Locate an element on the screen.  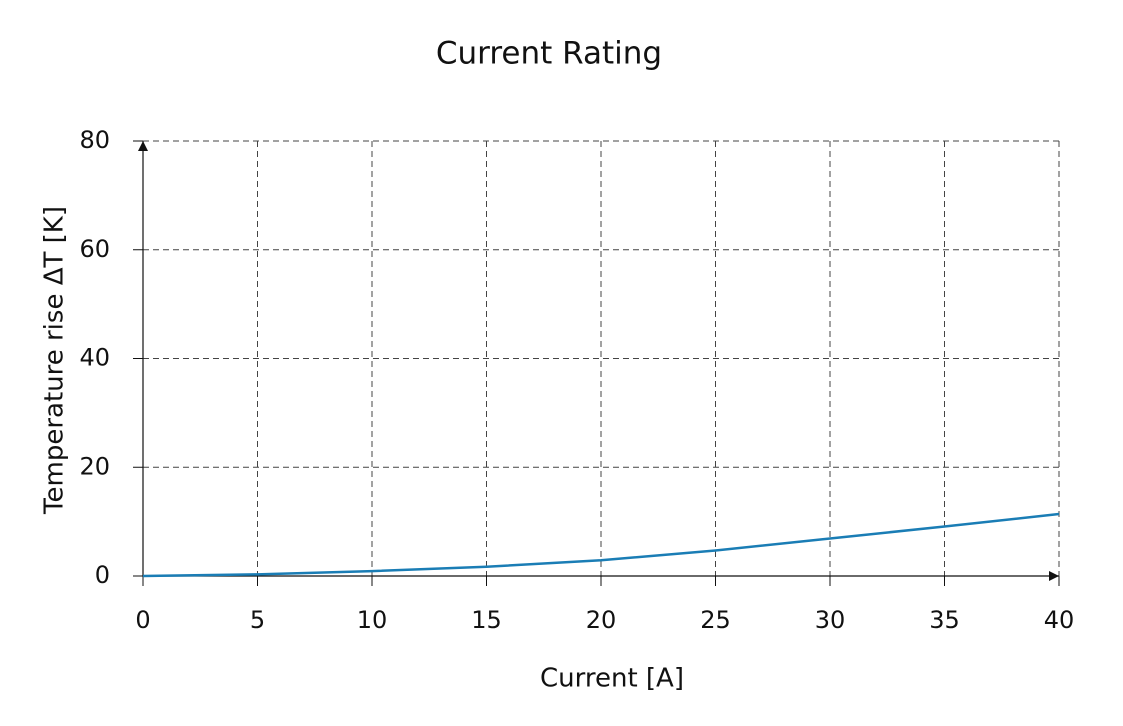
x-tick-label: 35 is located at coordinates (944, 620).